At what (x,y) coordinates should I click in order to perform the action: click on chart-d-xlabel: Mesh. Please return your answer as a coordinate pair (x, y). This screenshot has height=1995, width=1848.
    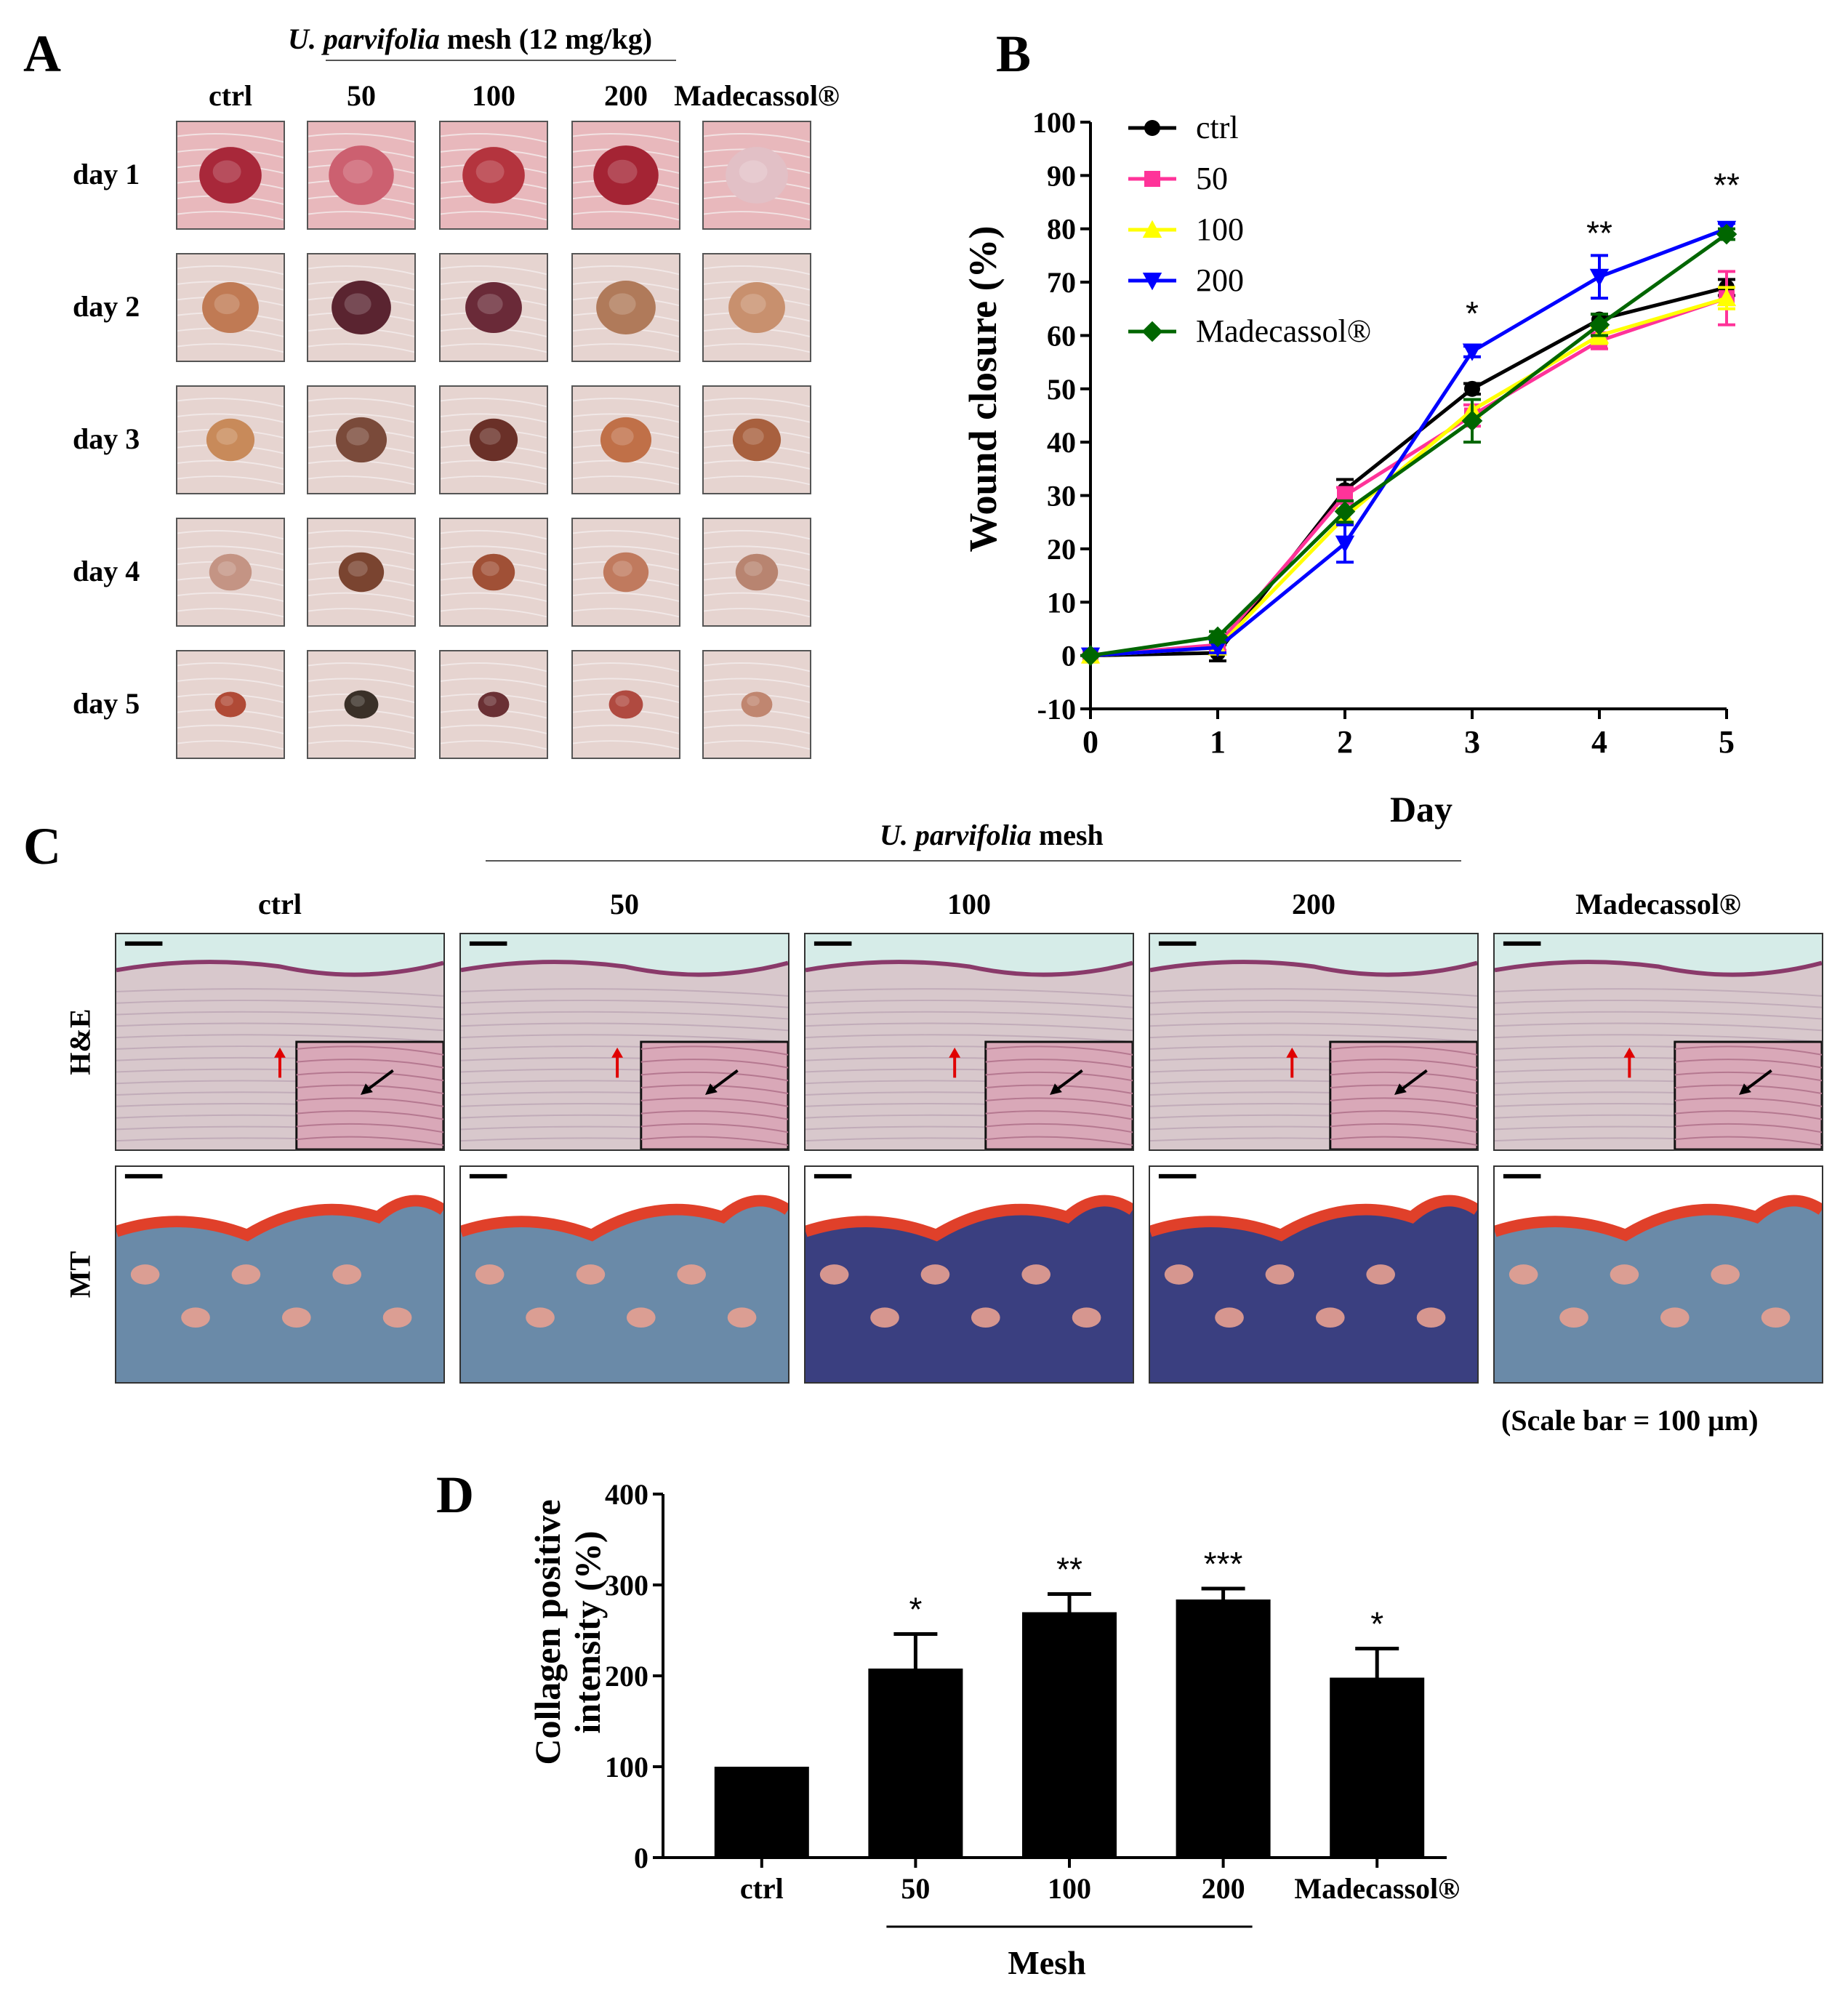
    Looking at the image, I should click on (1046, 1963).